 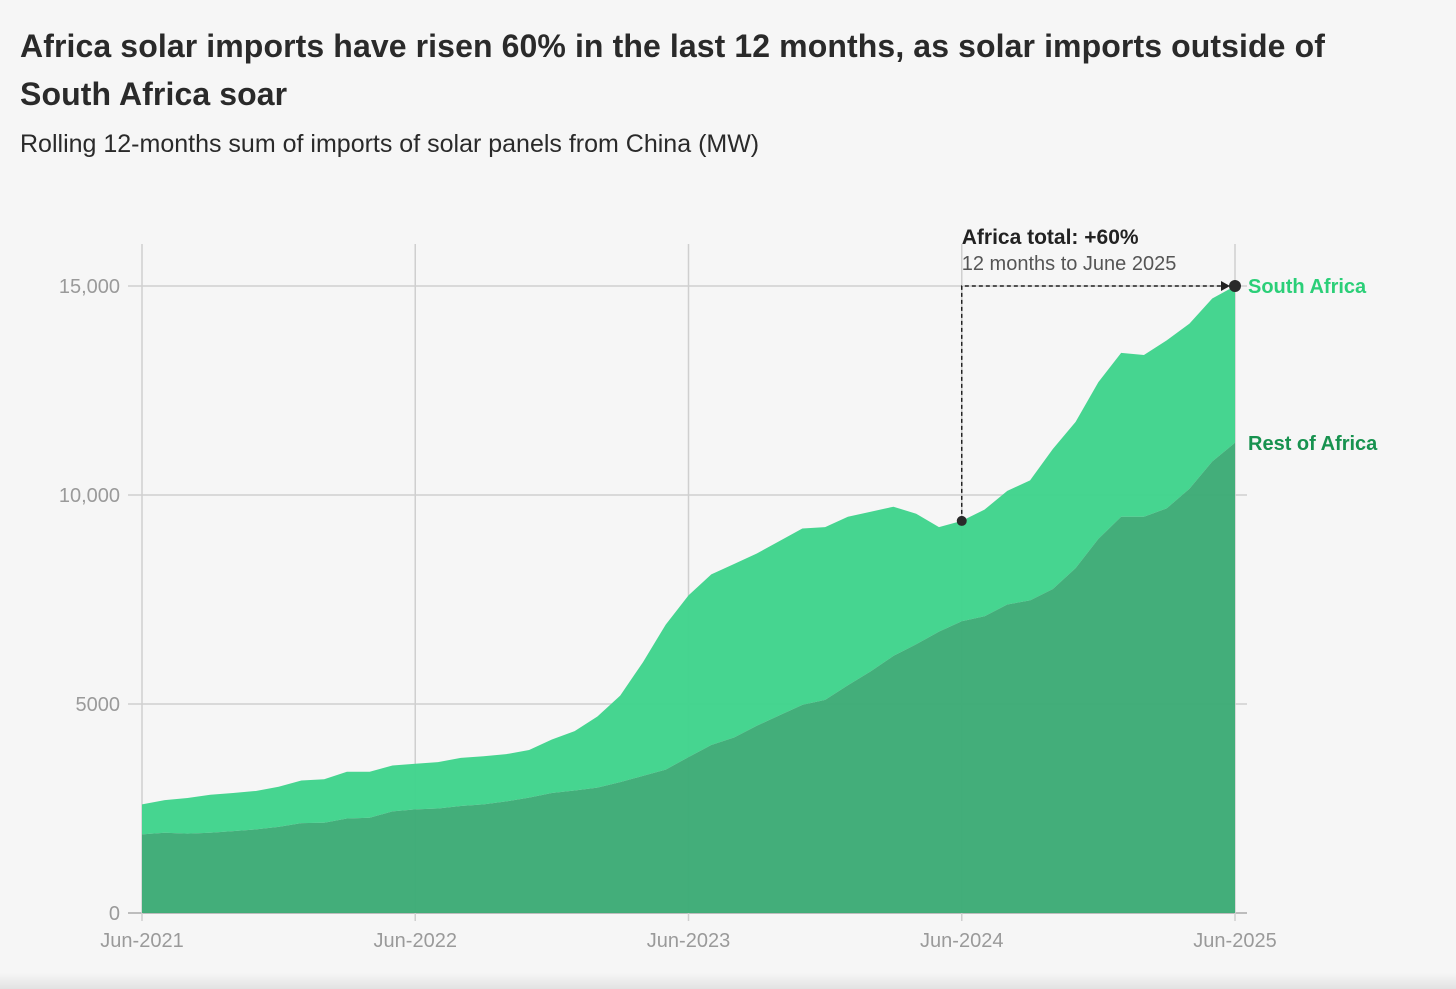 I want to click on annotation-end-dot, so click(x=1235, y=286).